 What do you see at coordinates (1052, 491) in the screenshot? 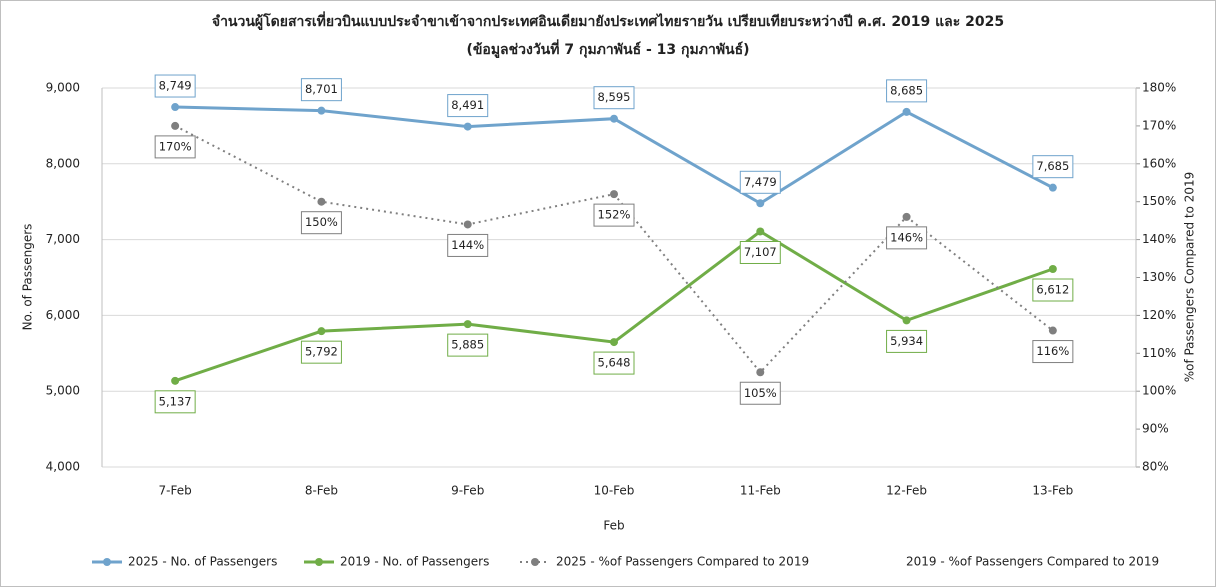
I see `x-tick-label: 13-Feb` at bounding box center [1052, 491].